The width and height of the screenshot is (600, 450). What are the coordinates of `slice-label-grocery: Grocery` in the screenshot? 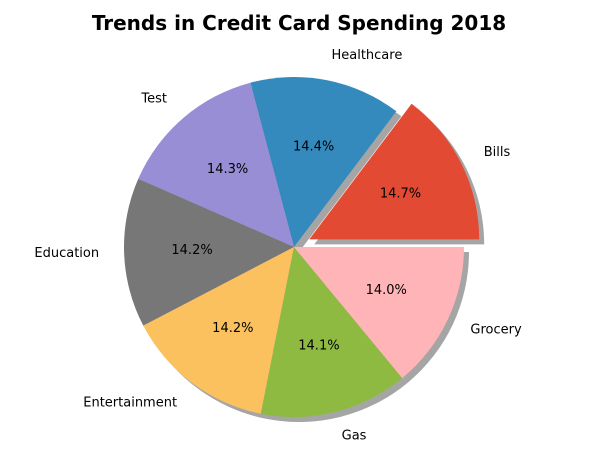 It's located at (496, 330).